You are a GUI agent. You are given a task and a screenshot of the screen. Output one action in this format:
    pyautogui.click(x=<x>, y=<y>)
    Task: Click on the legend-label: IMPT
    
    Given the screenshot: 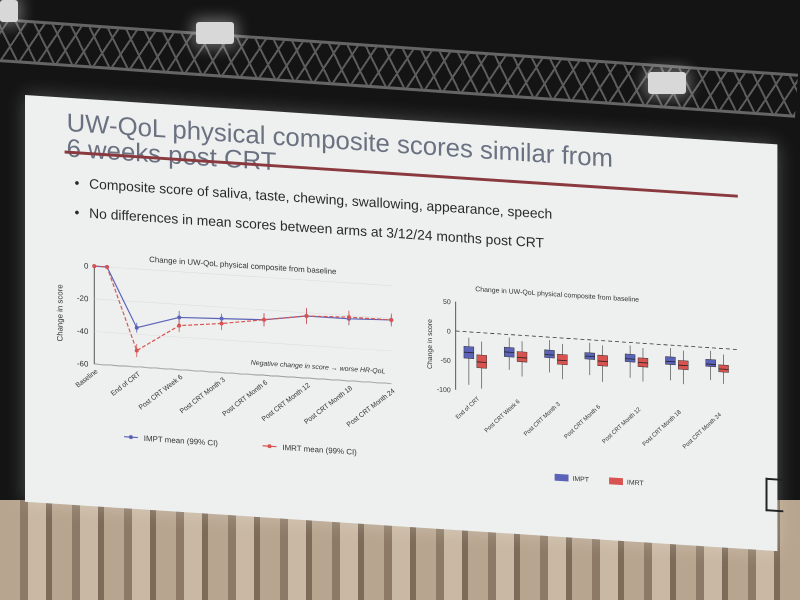 What is the action you would take?
    pyautogui.click(x=580, y=480)
    